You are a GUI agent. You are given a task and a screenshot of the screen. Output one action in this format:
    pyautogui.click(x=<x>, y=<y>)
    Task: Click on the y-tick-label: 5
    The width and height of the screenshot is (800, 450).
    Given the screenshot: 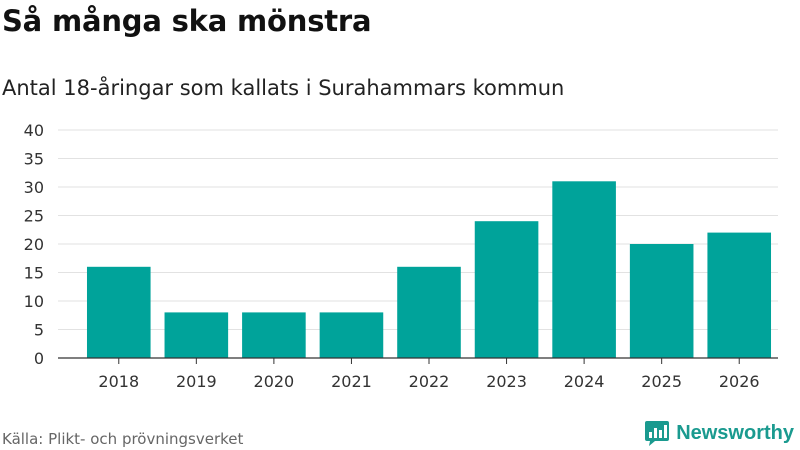 What is the action you would take?
    pyautogui.click(x=39, y=330)
    